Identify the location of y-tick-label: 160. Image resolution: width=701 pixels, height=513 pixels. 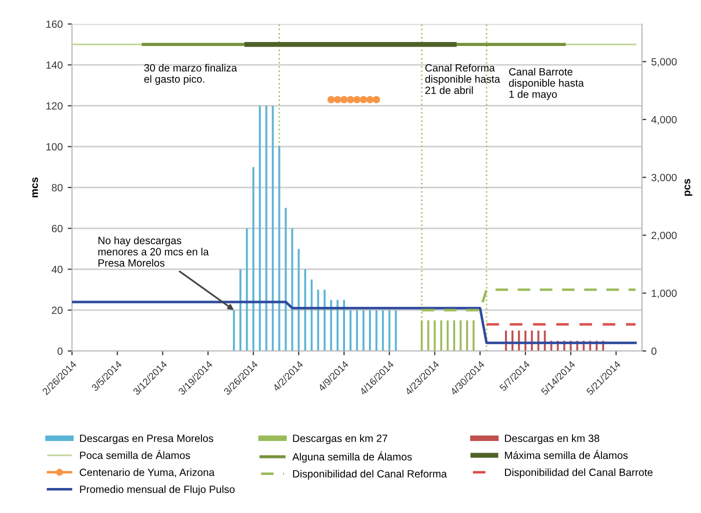
(54, 24).